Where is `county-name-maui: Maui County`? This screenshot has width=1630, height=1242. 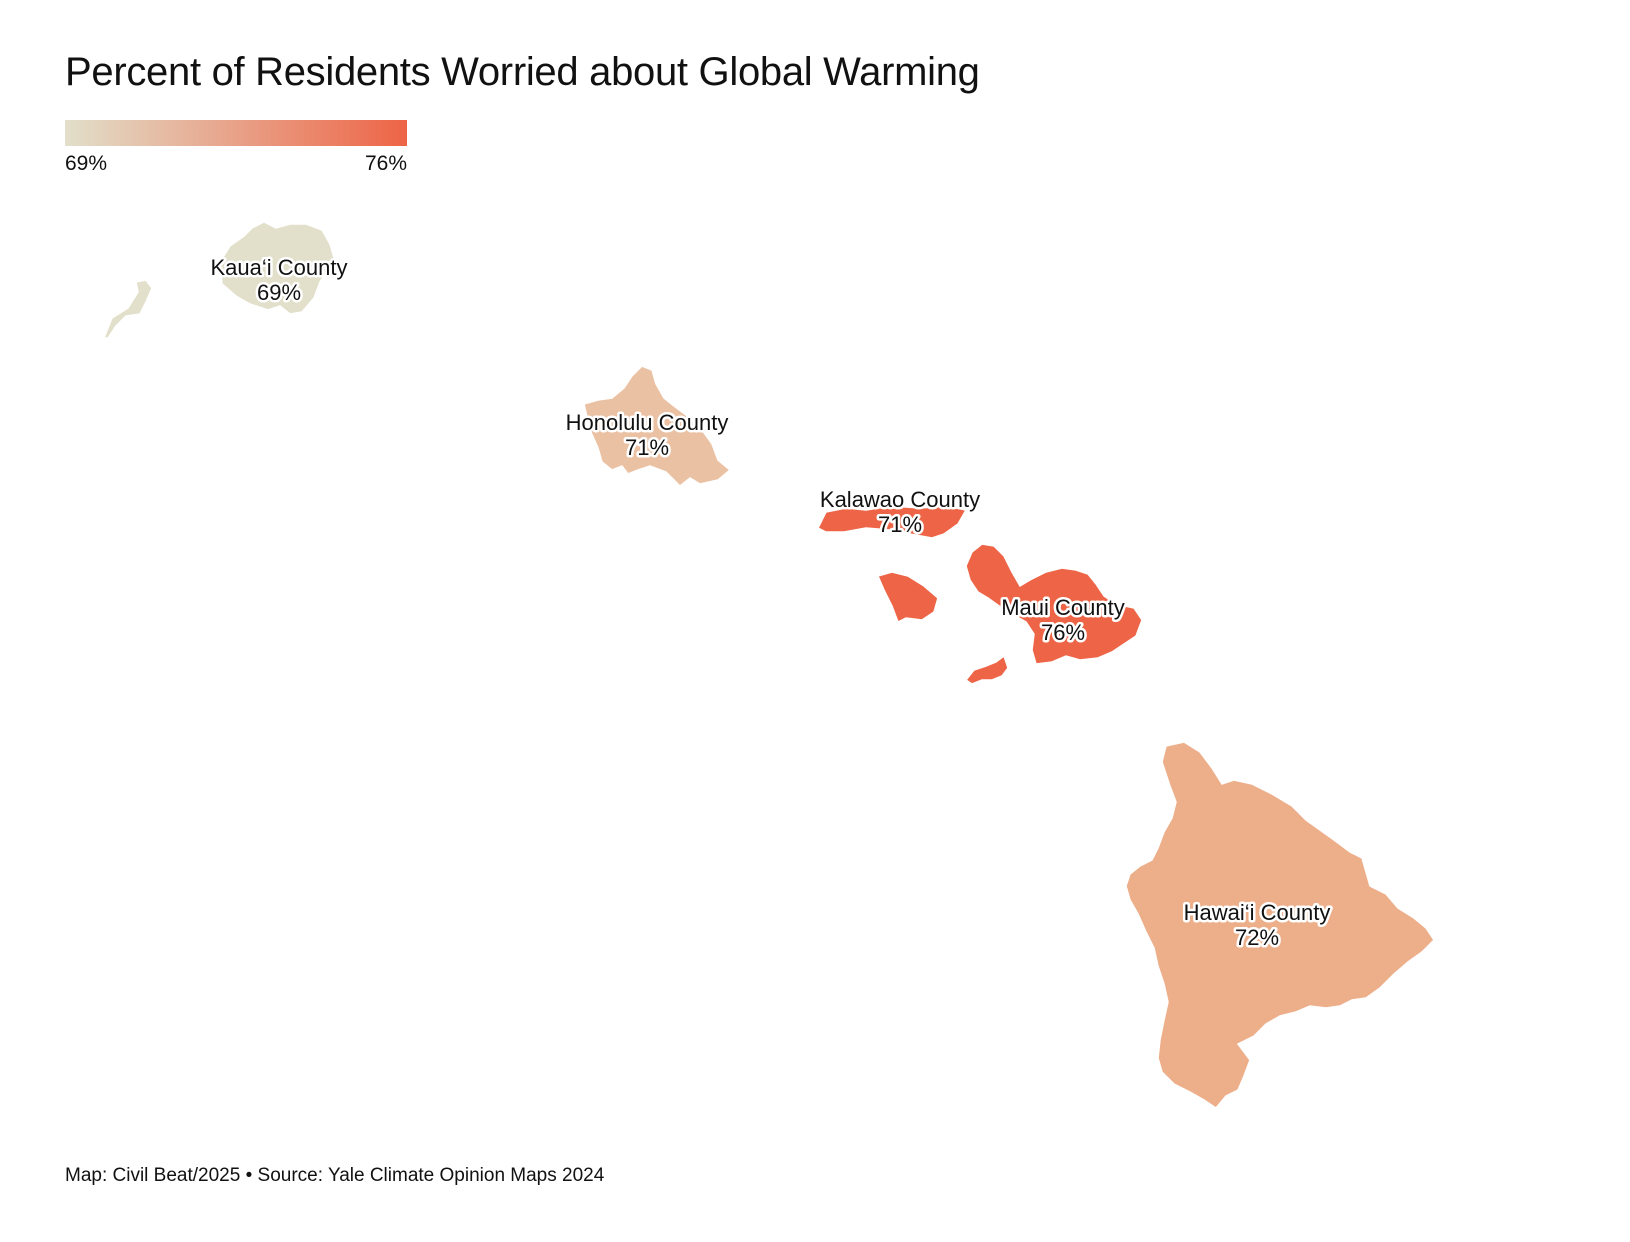 county-name-maui: Maui County is located at coordinates (1063, 607).